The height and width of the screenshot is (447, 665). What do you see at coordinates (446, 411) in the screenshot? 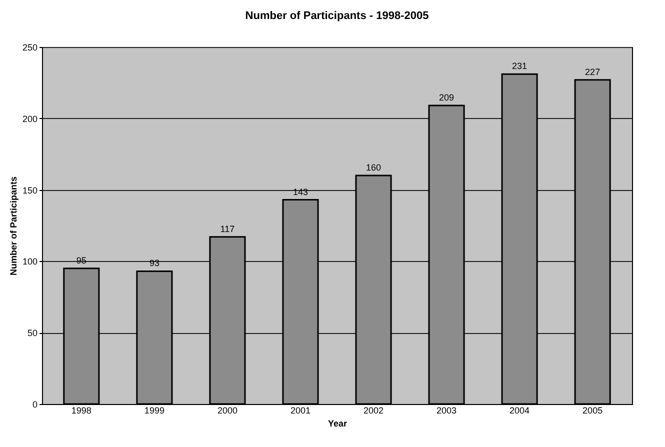
I see `x-tick-label: 2003` at bounding box center [446, 411].